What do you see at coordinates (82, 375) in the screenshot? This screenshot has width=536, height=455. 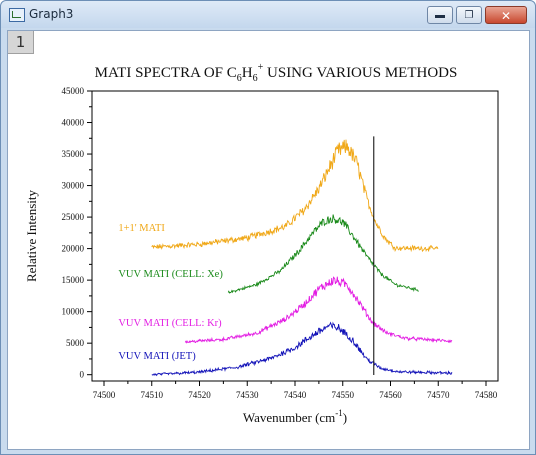 I see `y-tick-label: 0` at bounding box center [82, 375].